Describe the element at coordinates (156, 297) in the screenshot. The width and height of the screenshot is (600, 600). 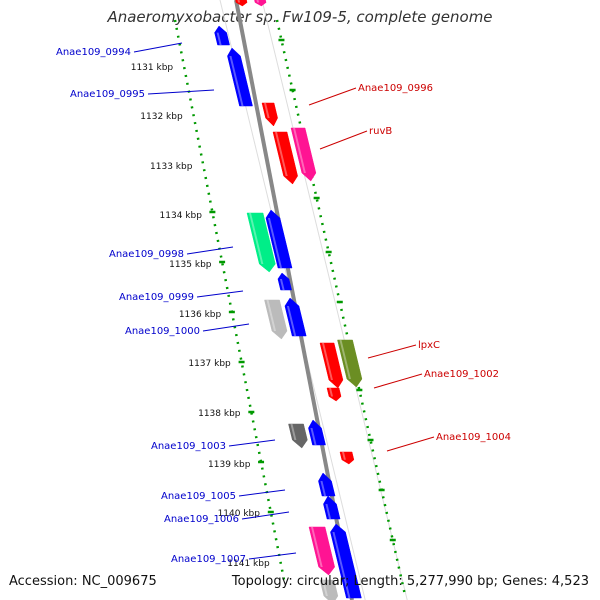
I see `gene-label: Anae109_0999` at that location.